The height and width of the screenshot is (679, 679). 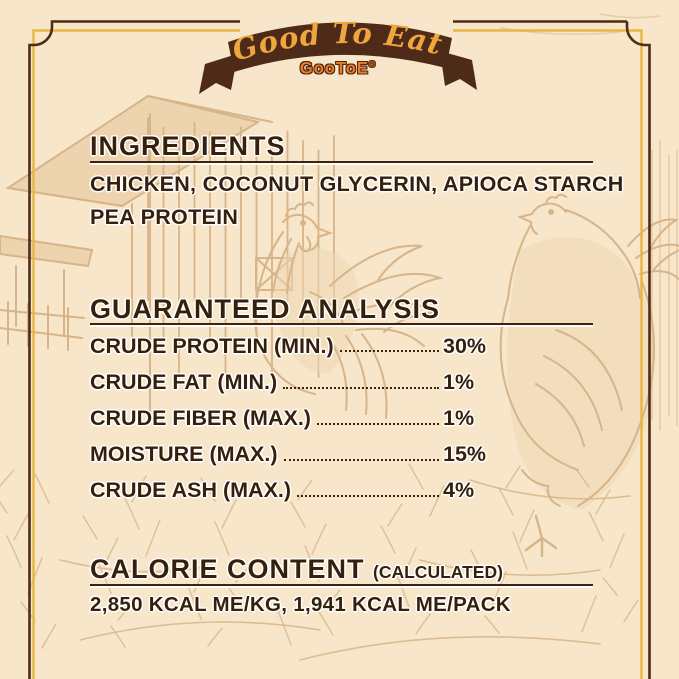 What do you see at coordinates (357, 184) in the screenshot?
I see `ingredients-line-1: CHICKEN, COCONUT GLYCERIN, APIOCA STARCH` at bounding box center [357, 184].